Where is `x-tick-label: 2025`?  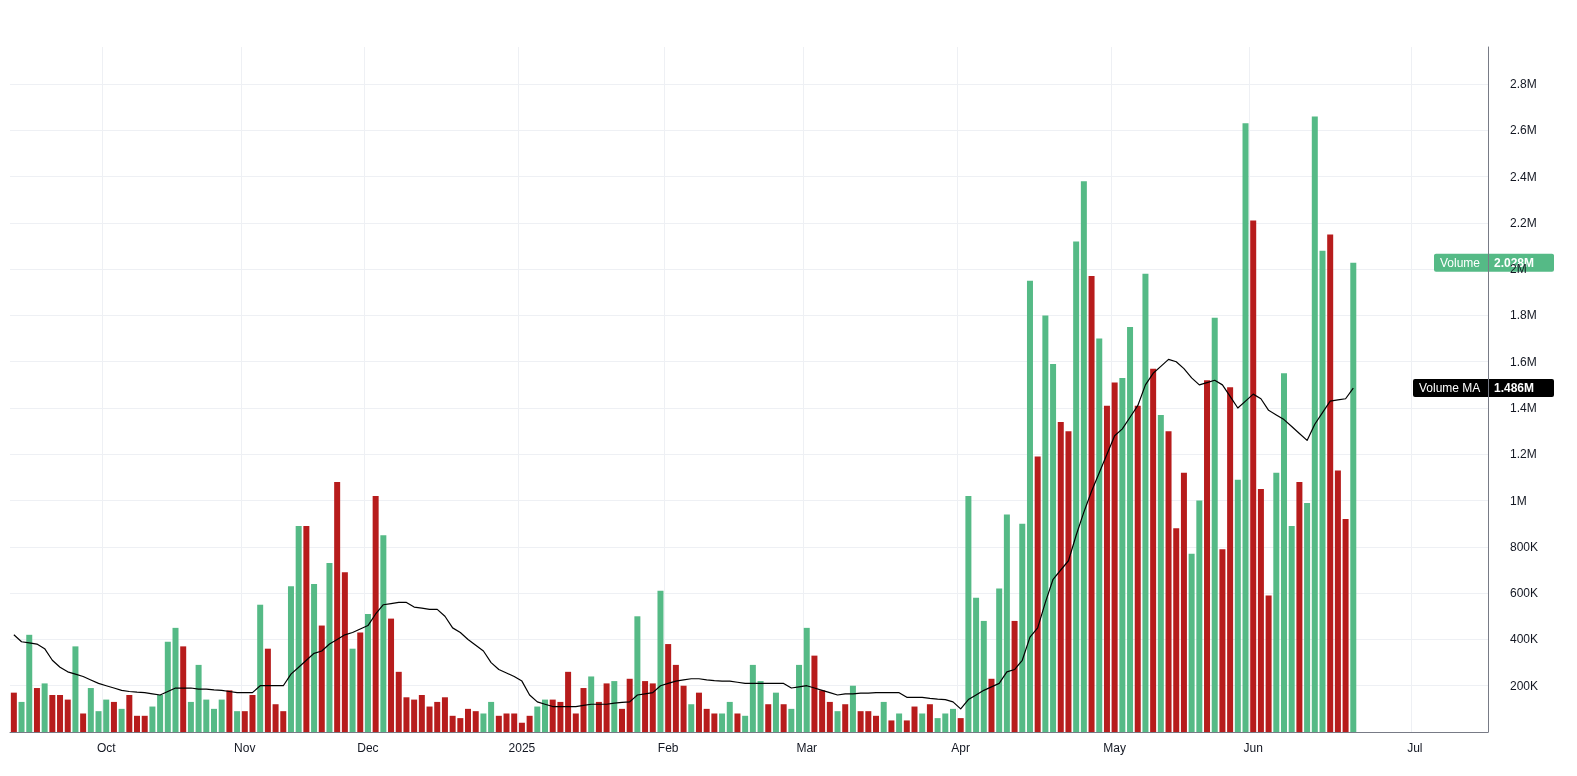 x-tick-label: 2025 is located at coordinates (522, 748).